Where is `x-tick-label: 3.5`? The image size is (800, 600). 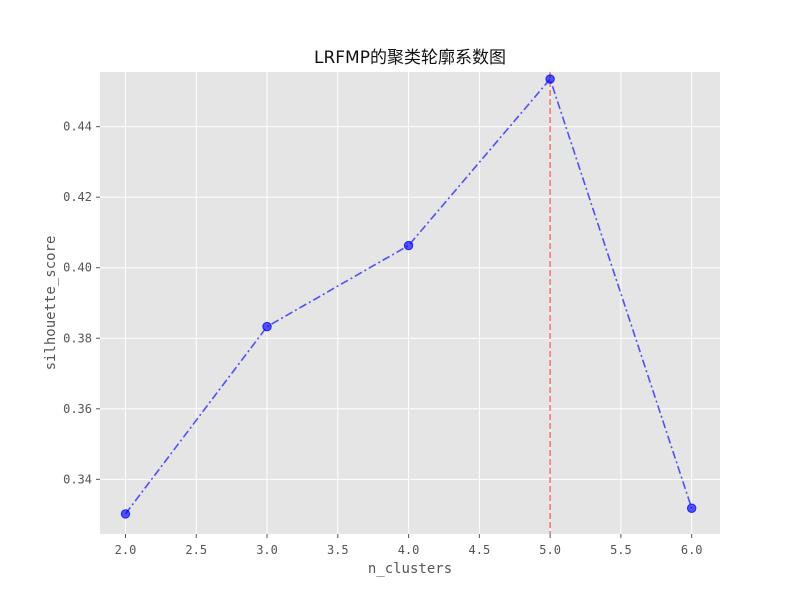 x-tick-label: 3.5 is located at coordinates (338, 550).